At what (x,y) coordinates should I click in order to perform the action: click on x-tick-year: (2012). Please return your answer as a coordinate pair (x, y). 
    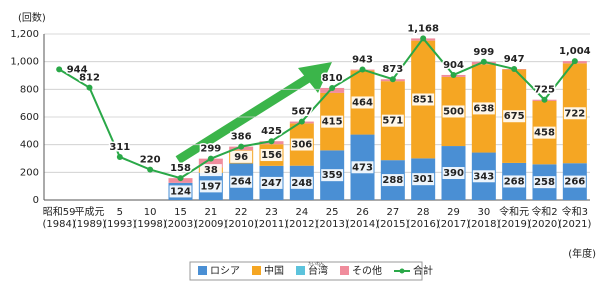
    Looking at the image, I should click on (301, 224).